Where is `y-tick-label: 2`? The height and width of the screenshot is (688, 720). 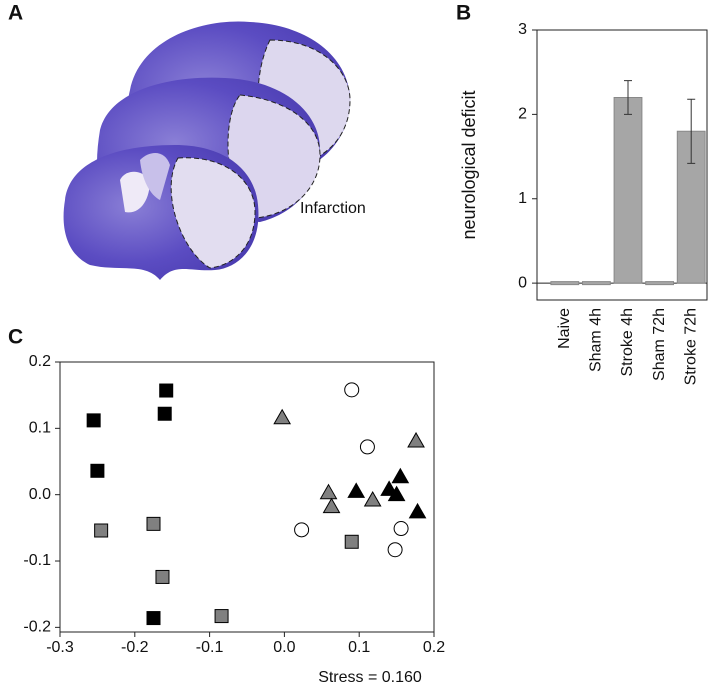 y-tick-label: 2 is located at coordinates (522, 114).